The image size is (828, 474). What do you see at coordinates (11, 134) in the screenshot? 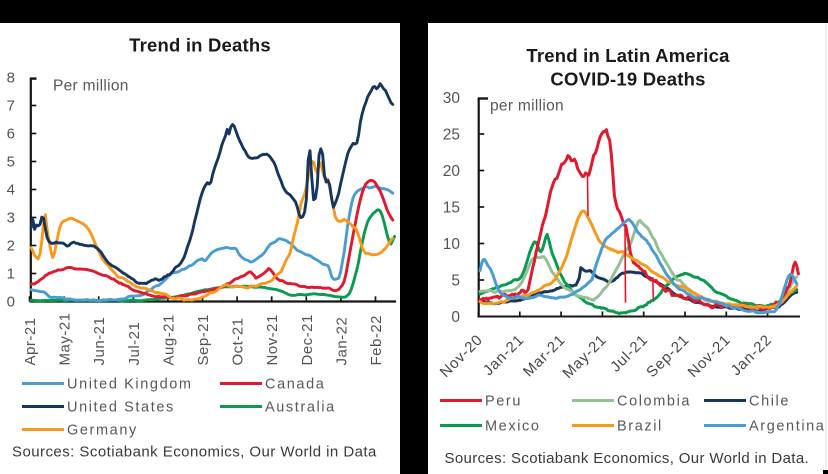
I see `svg-text: 6` at bounding box center [11, 134].